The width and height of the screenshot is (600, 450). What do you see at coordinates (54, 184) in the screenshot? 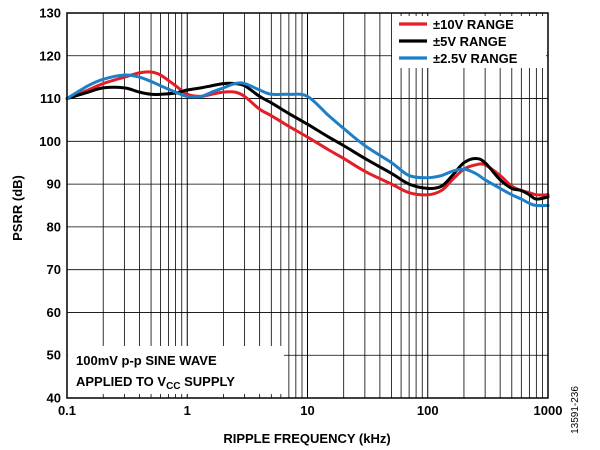
I see `y-tick-label: 90` at bounding box center [54, 184].